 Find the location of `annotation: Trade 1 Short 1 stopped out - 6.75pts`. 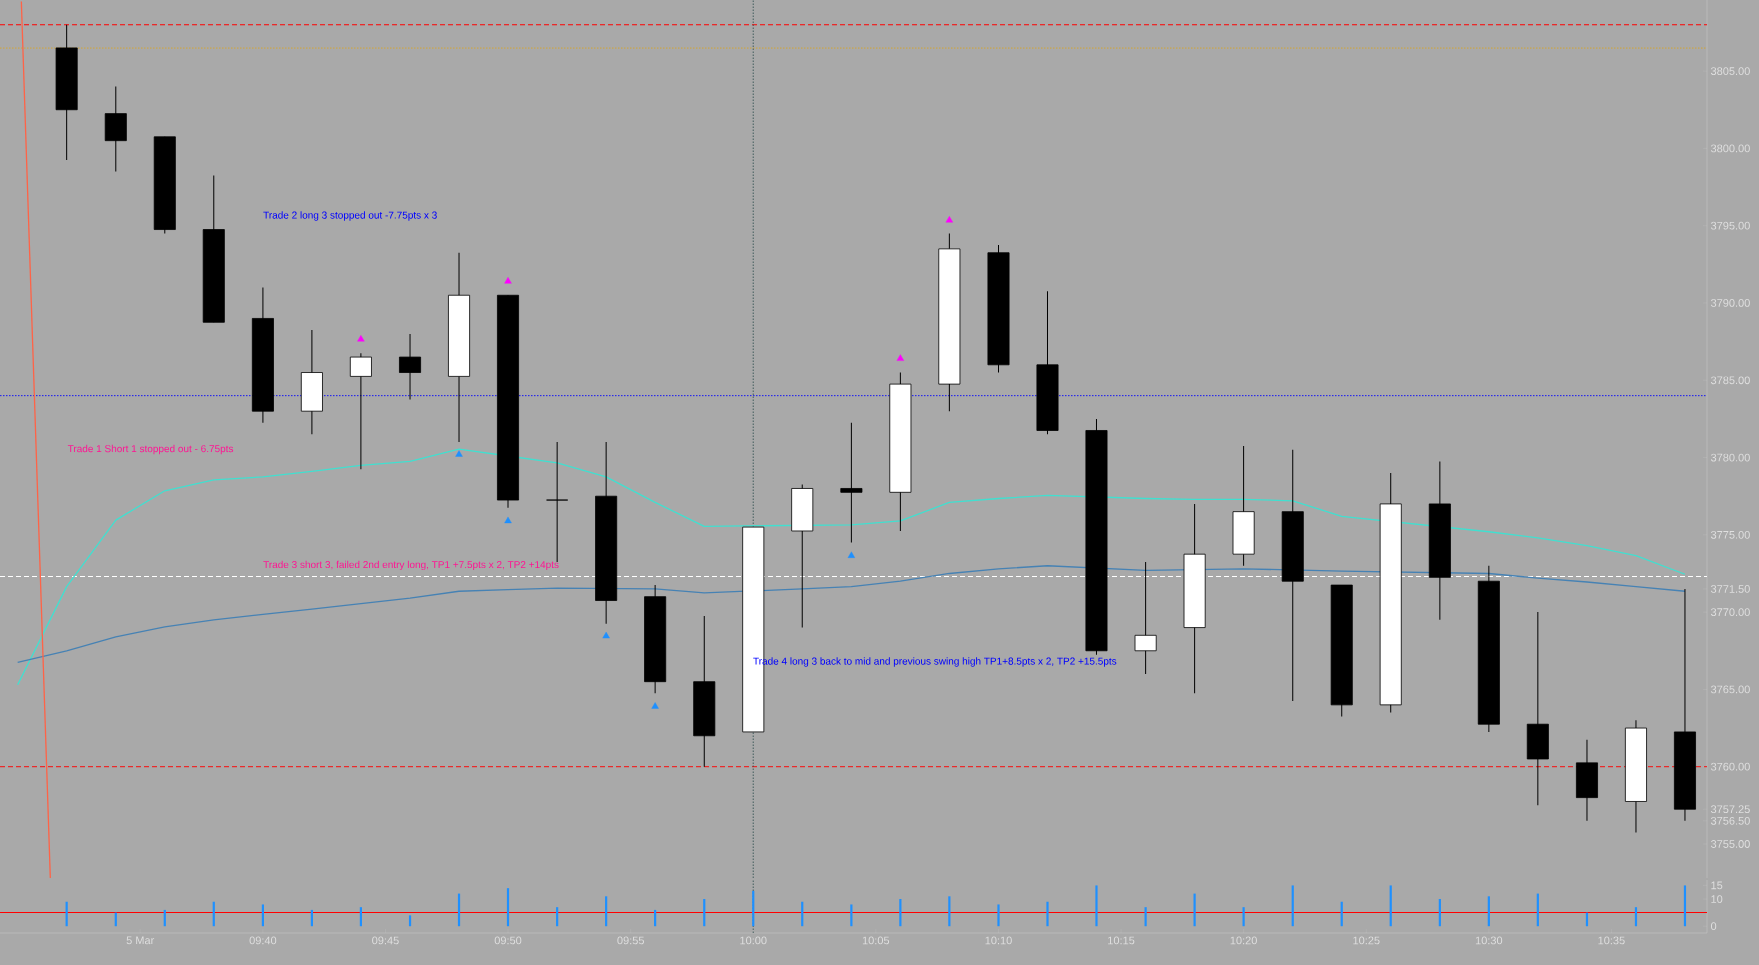

annotation: Trade 1 Short 1 stopped out - 6.75pts is located at coordinates (150, 449).